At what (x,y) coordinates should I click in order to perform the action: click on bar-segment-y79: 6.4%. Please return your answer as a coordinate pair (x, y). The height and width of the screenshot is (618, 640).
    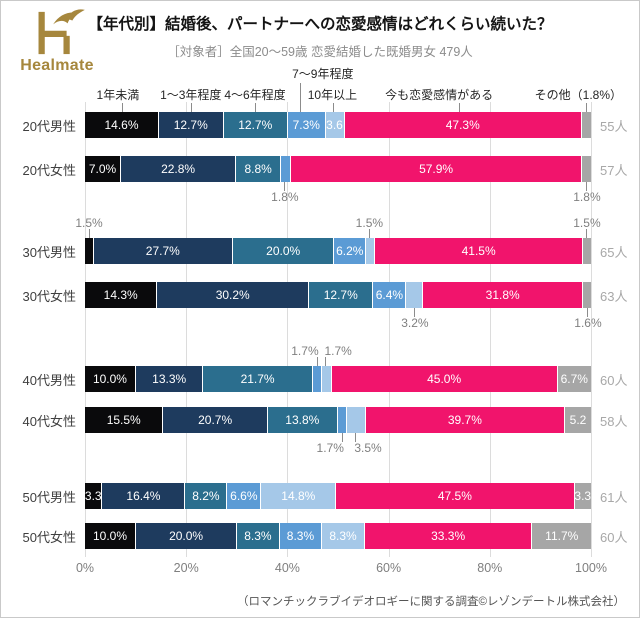
    Looking at the image, I should click on (389, 295).